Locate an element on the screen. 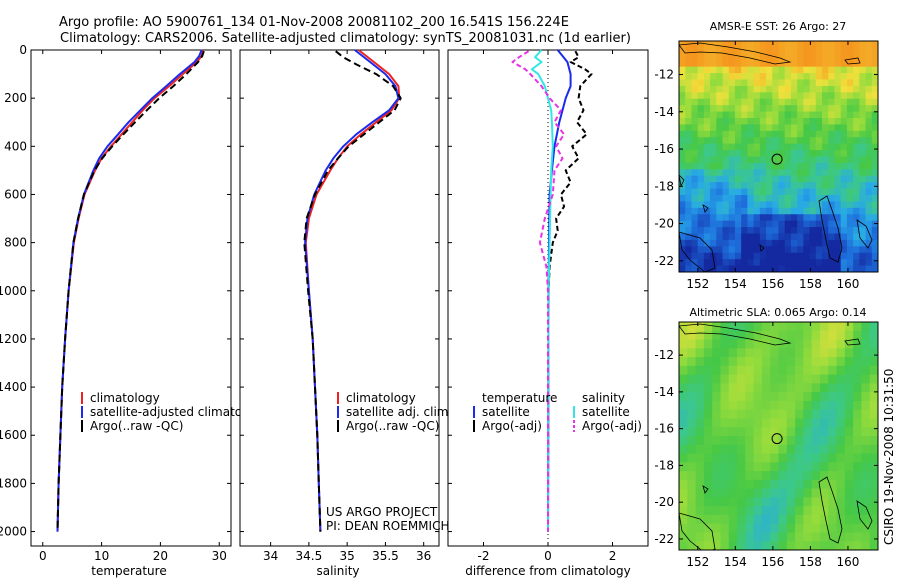 The height and width of the screenshot is (580, 900). temperature-profiles is located at coordinates (130, 290).